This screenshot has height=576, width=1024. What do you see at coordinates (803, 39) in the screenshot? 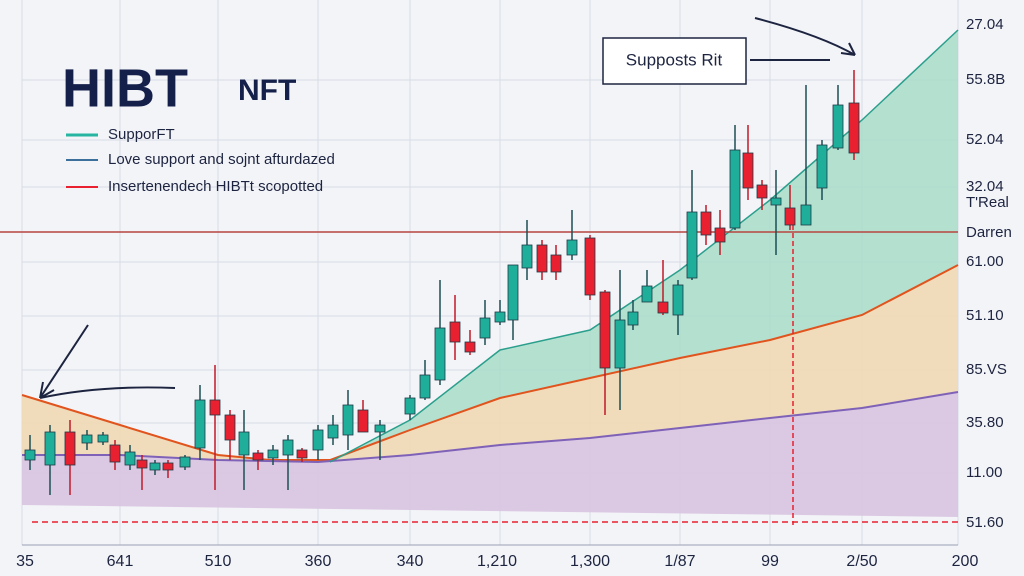
I see `arrow-top` at bounding box center [803, 39].